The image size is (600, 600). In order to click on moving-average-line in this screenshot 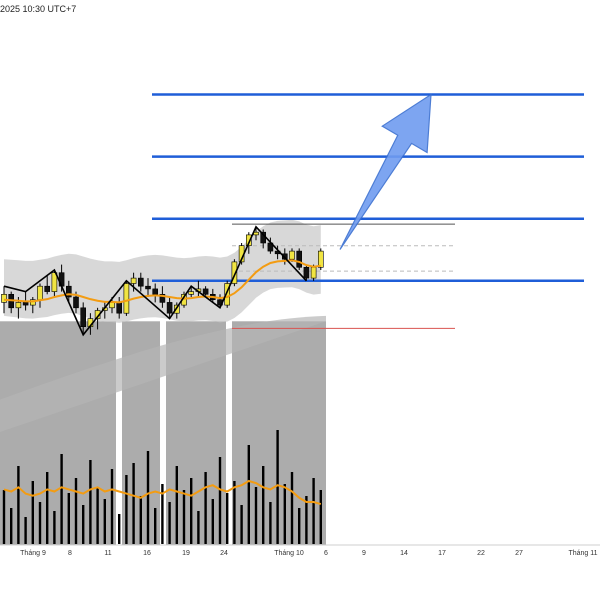, I will do `click(162, 281)`.